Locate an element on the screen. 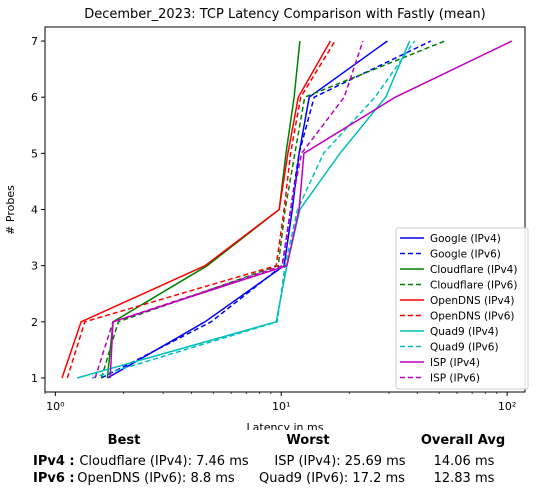  legend-label: OpenDNS (IPv6) is located at coordinates (472, 317).